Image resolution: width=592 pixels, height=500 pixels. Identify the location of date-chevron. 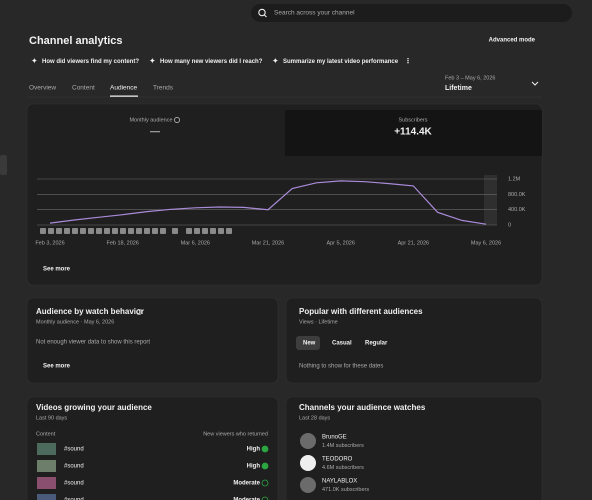
(535, 83).